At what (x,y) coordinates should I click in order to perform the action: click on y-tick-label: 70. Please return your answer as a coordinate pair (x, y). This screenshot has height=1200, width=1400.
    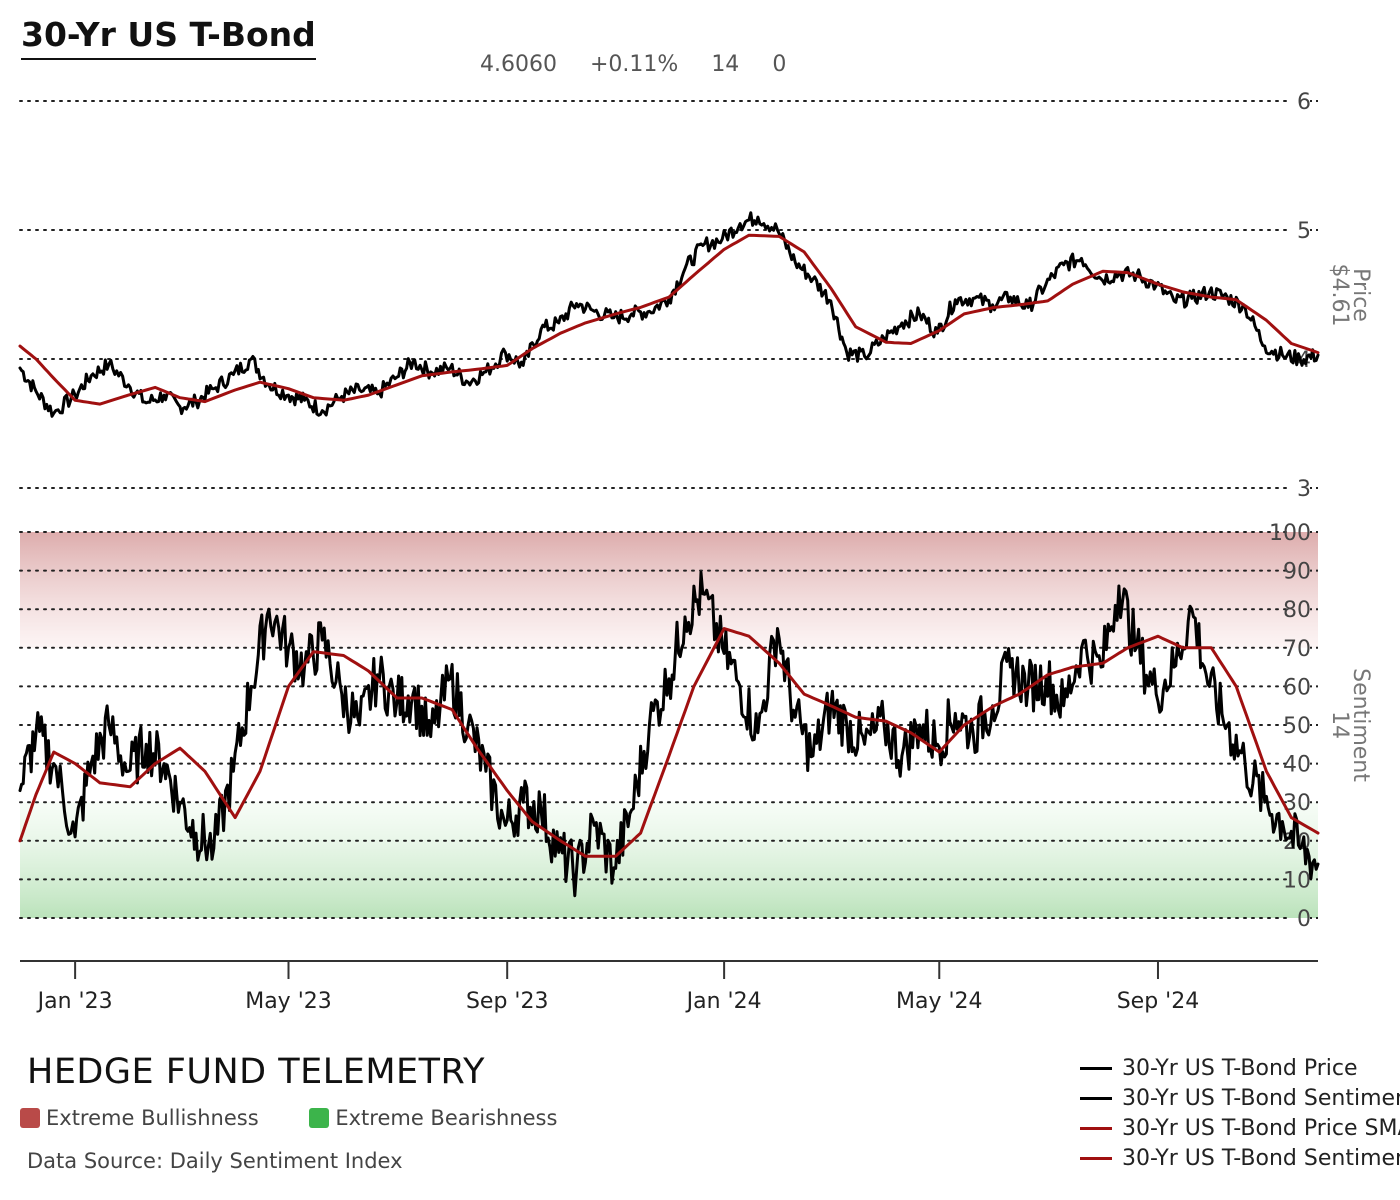
    Looking at the image, I should click on (1297, 649).